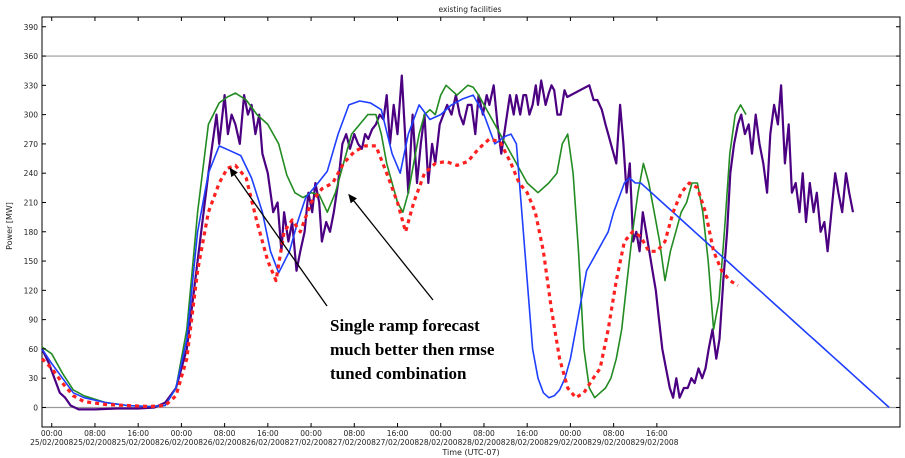 The width and height of the screenshot is (905, 458). What do you see at coordinates (35, 407) in the screenshot?
I see `y-tick-label: 0` at bounding box center [35, 407].